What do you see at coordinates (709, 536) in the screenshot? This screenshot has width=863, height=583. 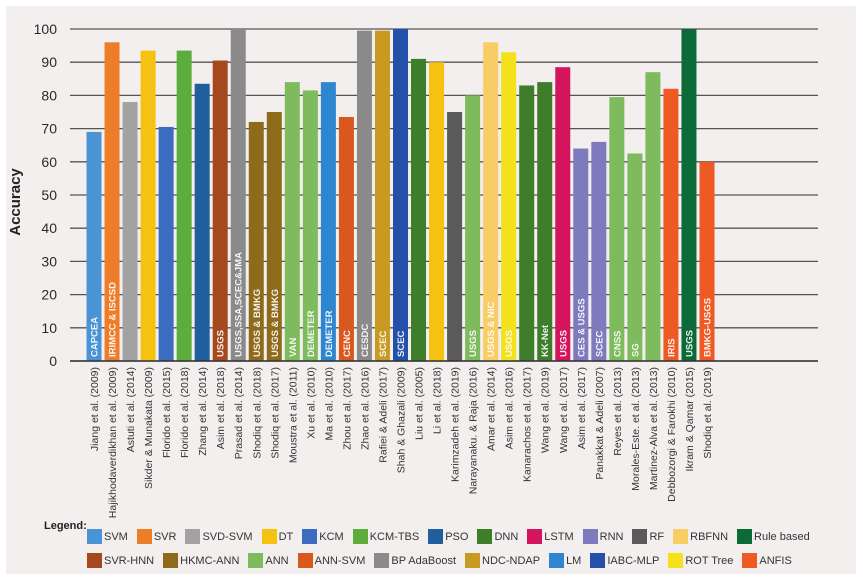 I see `legend-label: RBFNN` at bounding box center [709, 536].